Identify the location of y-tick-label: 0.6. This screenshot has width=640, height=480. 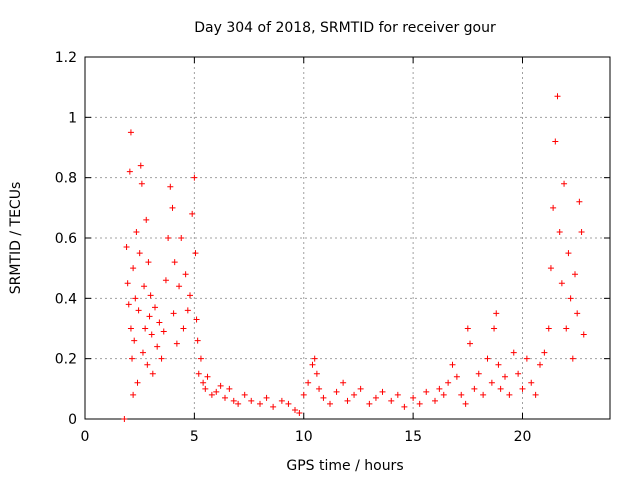
(66, 239).